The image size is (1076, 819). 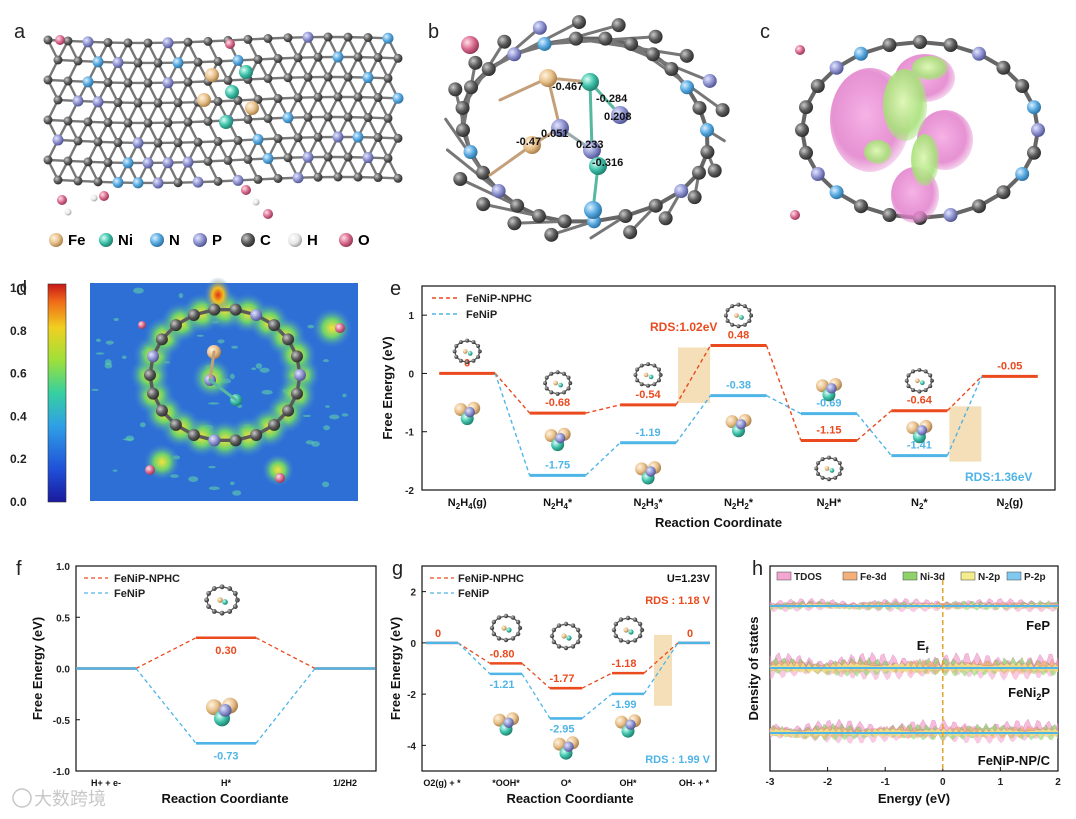 What do you see at coordinates (569, 668) in the screenshot?
I see `plot-frame` at bounding box center [569, 668].